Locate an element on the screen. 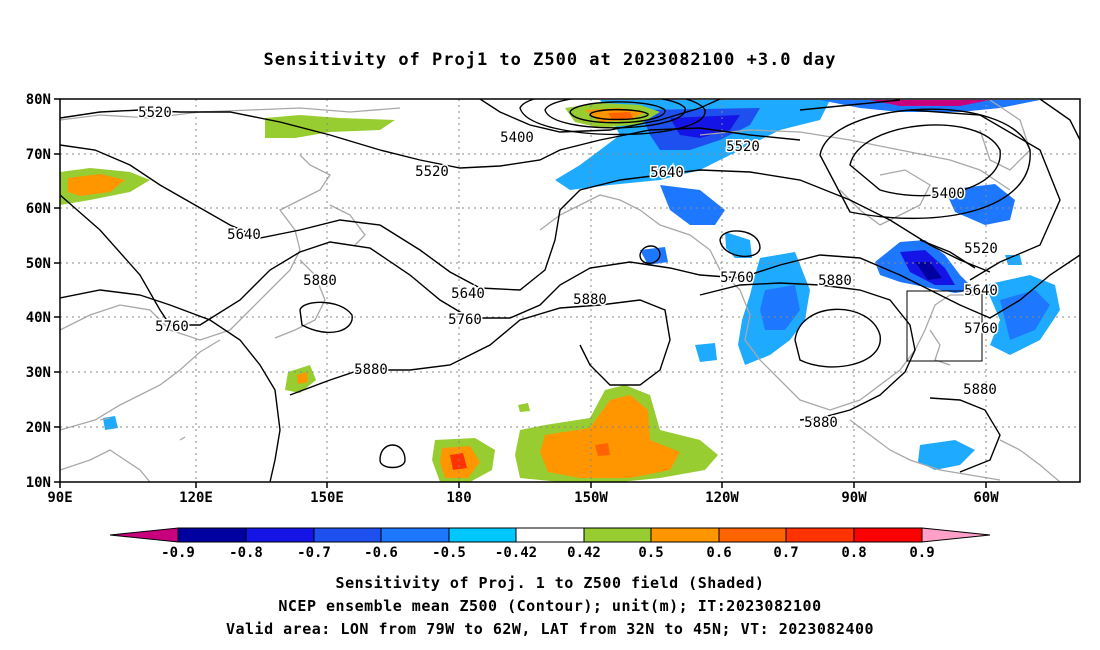 The height and width of the screenshot is (650, 1100). contour-5880-east is located at coordinates (807, 351).